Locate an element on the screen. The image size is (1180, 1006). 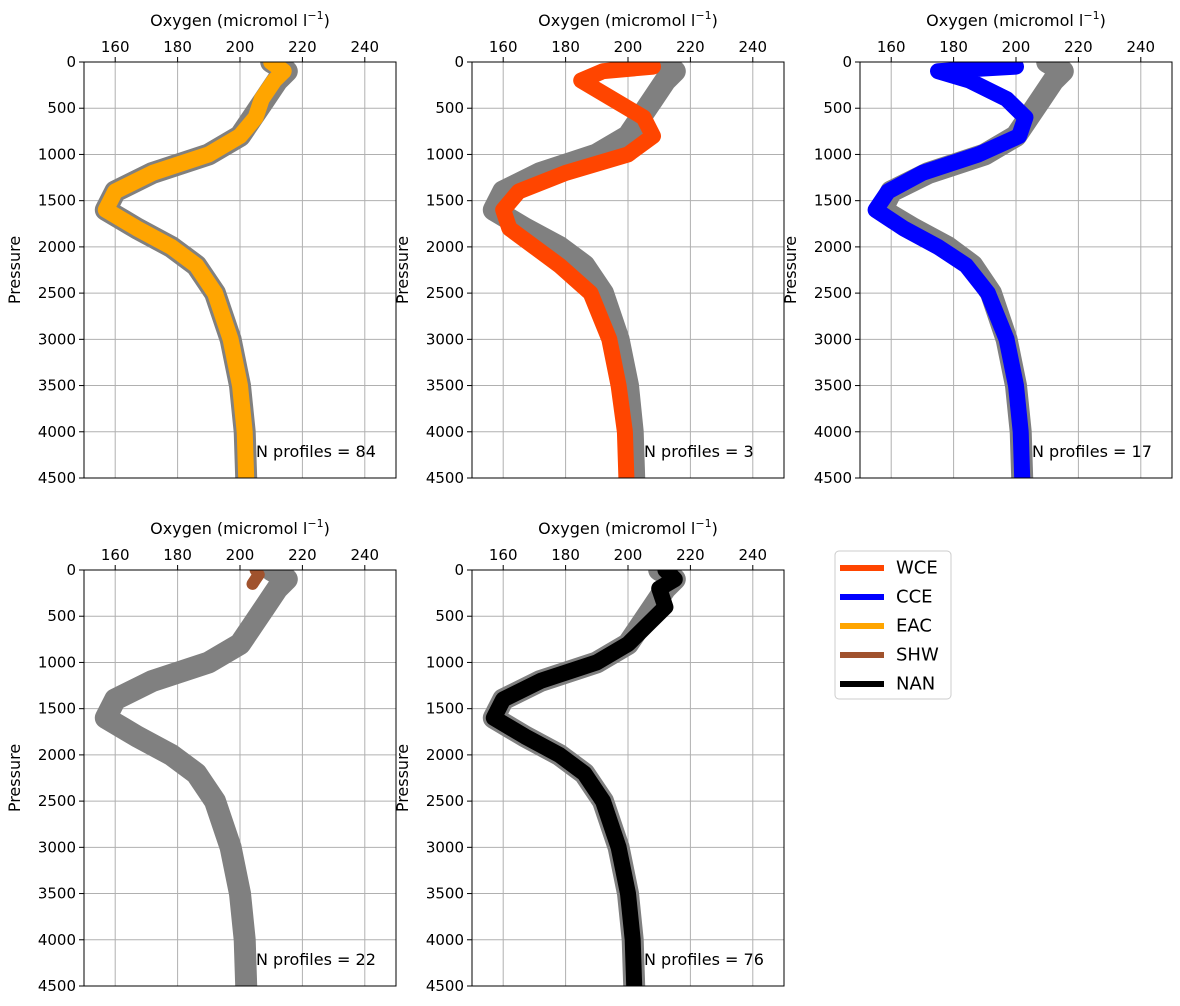
legend: WCE CCE EAC SHW NAN is located at coordinates (893, 625).